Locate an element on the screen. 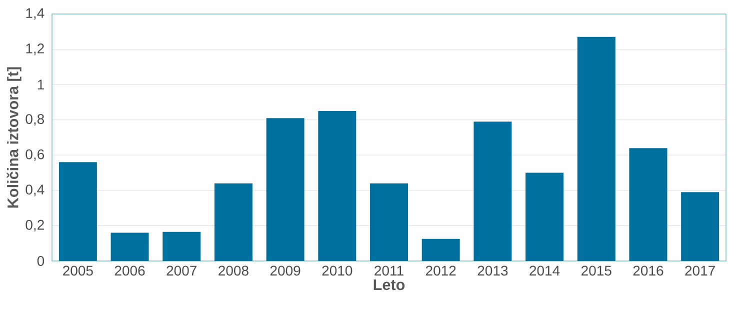 The image size is (736, 328). x-tick-label: 2005 is located at coordinates (78, 271).